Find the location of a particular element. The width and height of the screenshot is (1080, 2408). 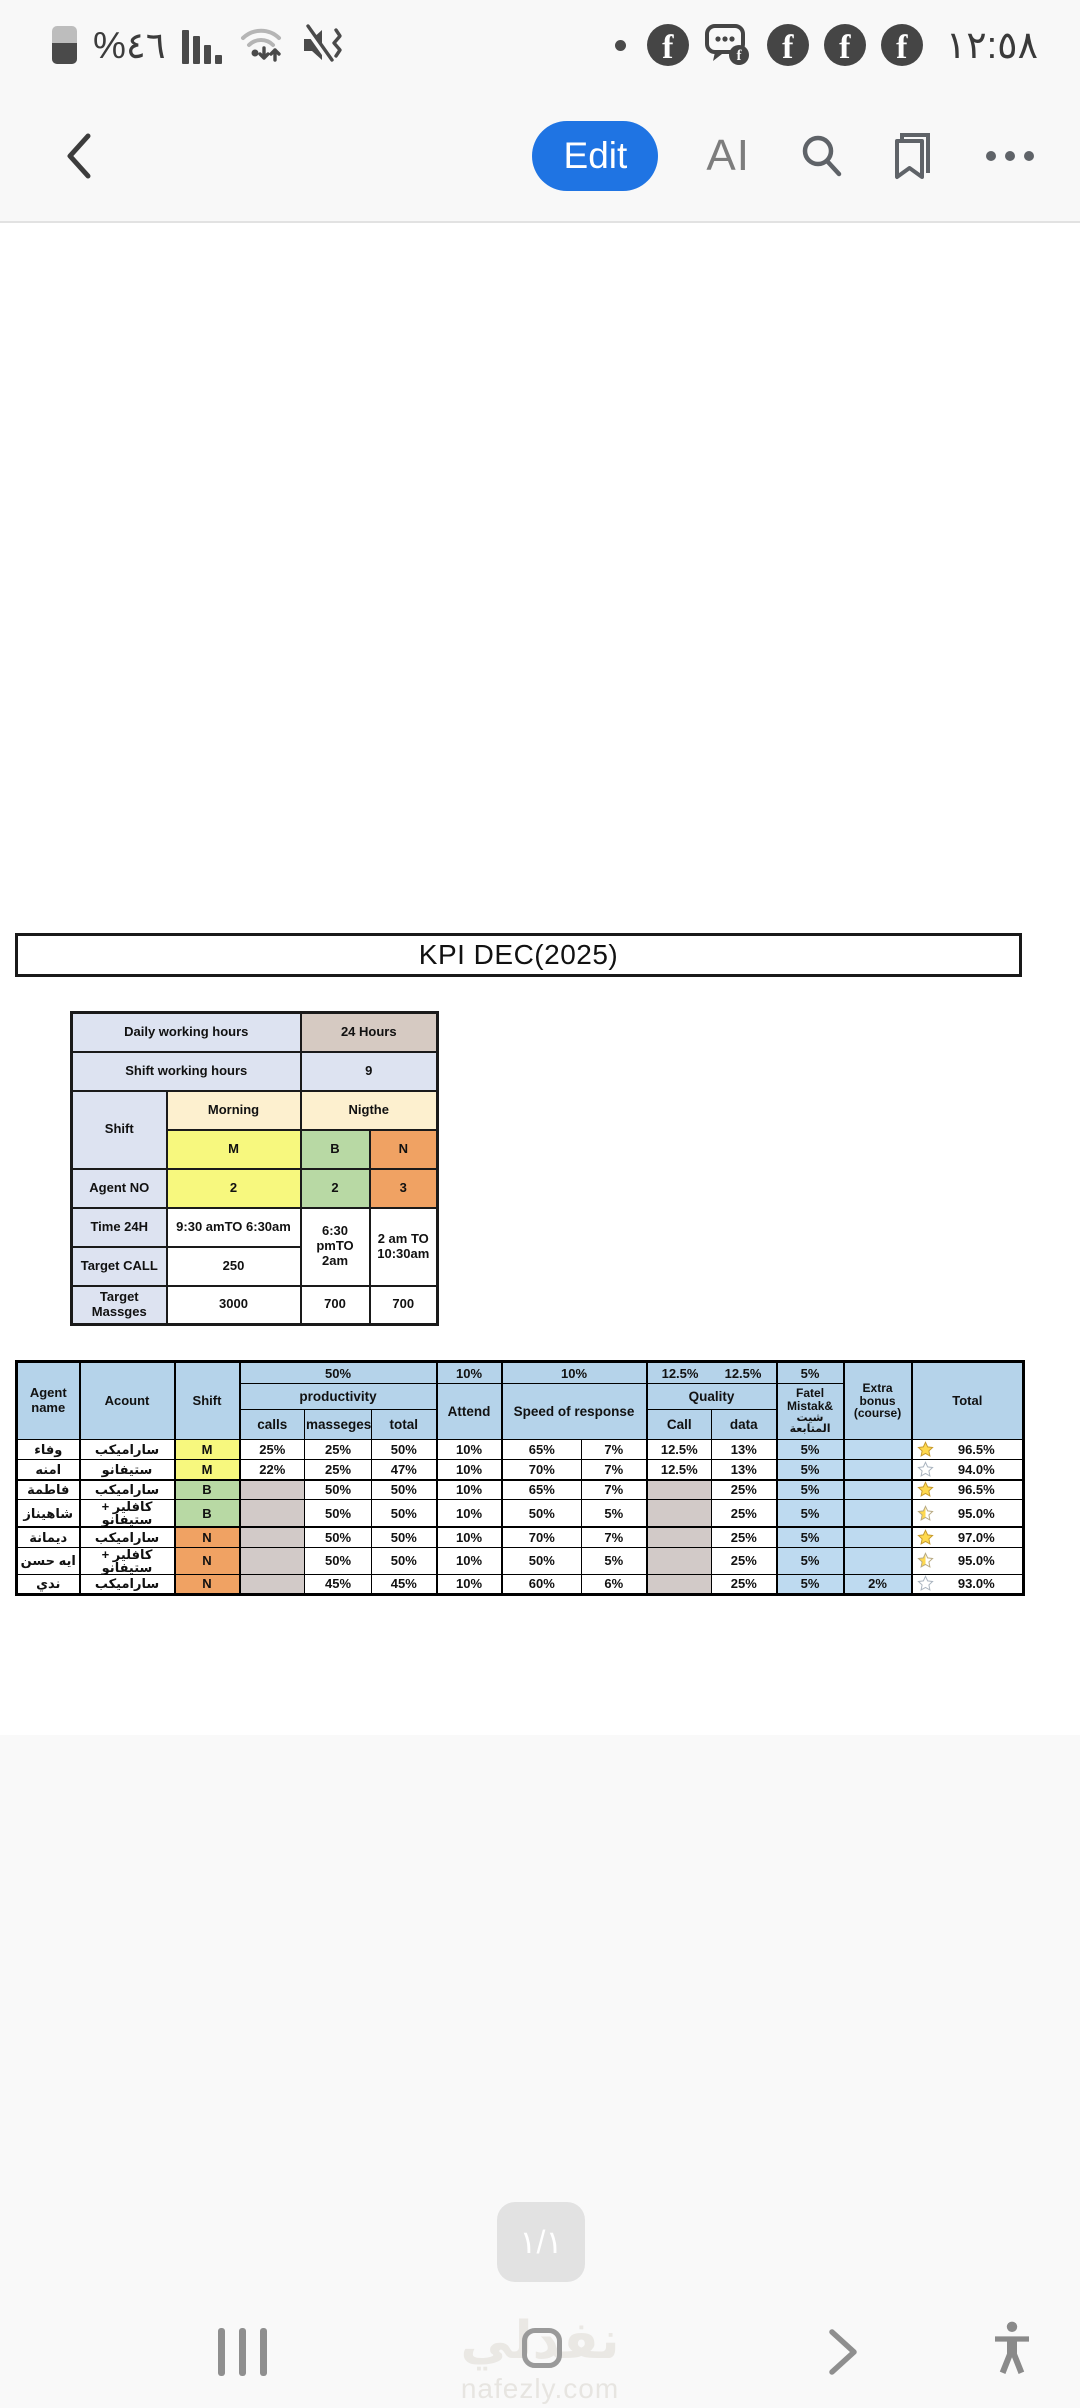

mute-vibrate-icon is located at coordinates (322, 44).